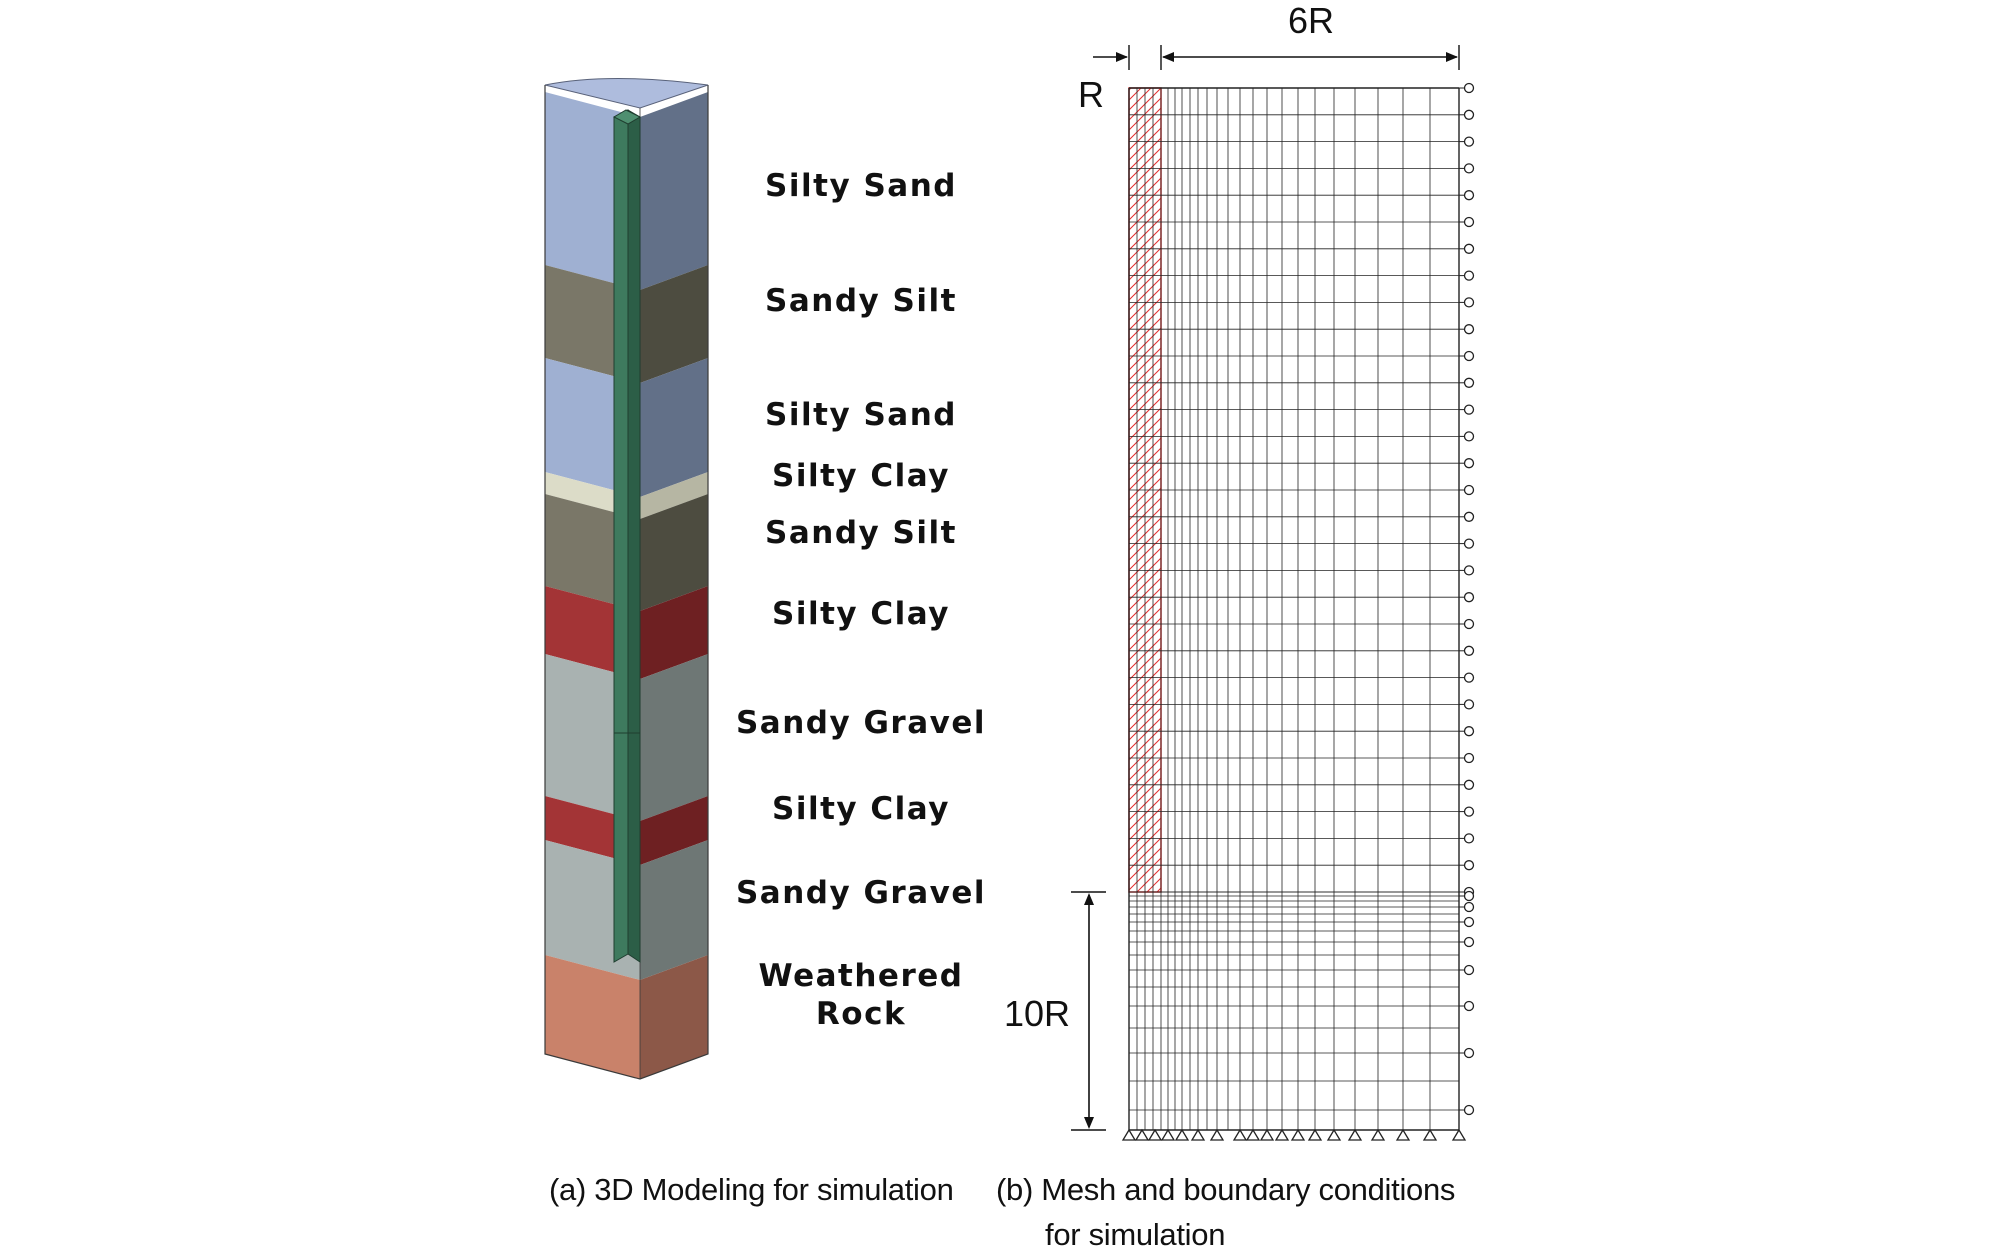 The image size is (2008, 1253). I want to click on ten-r-label: 10R, so click(1037, 1013).